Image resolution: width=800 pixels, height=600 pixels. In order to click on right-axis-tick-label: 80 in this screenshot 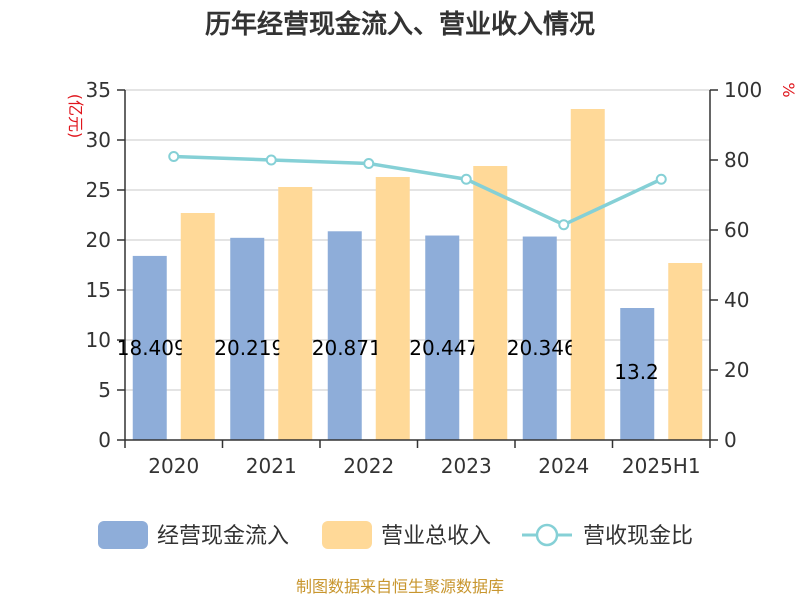, I will do `click(736, 160)`.